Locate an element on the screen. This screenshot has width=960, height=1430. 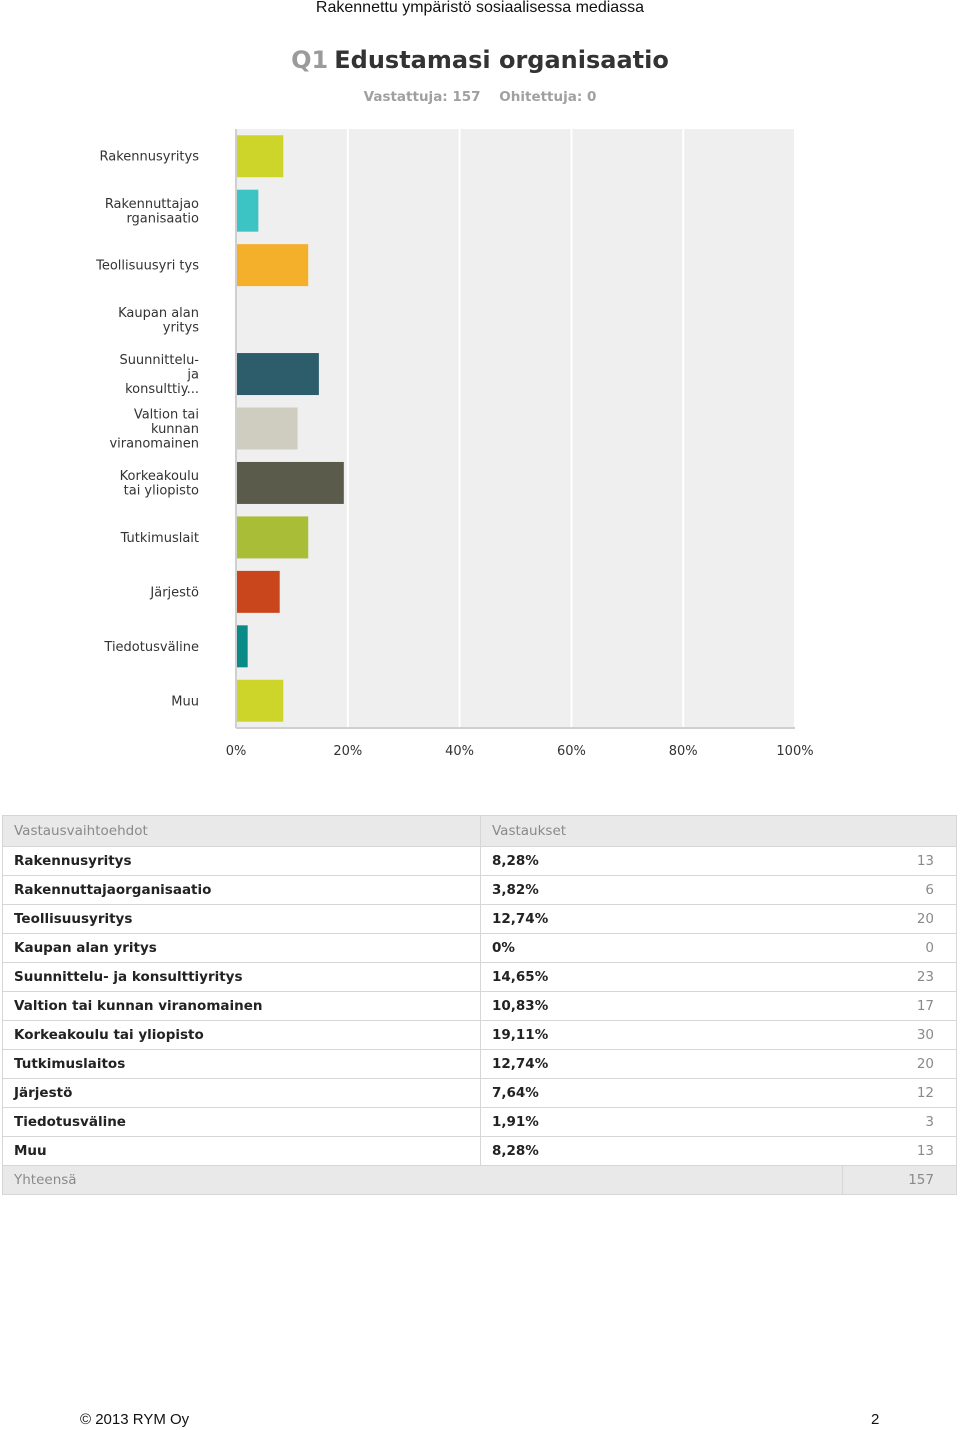
category-label: Rakennuttajao rganisaatio is located at coordinates (152, 212).